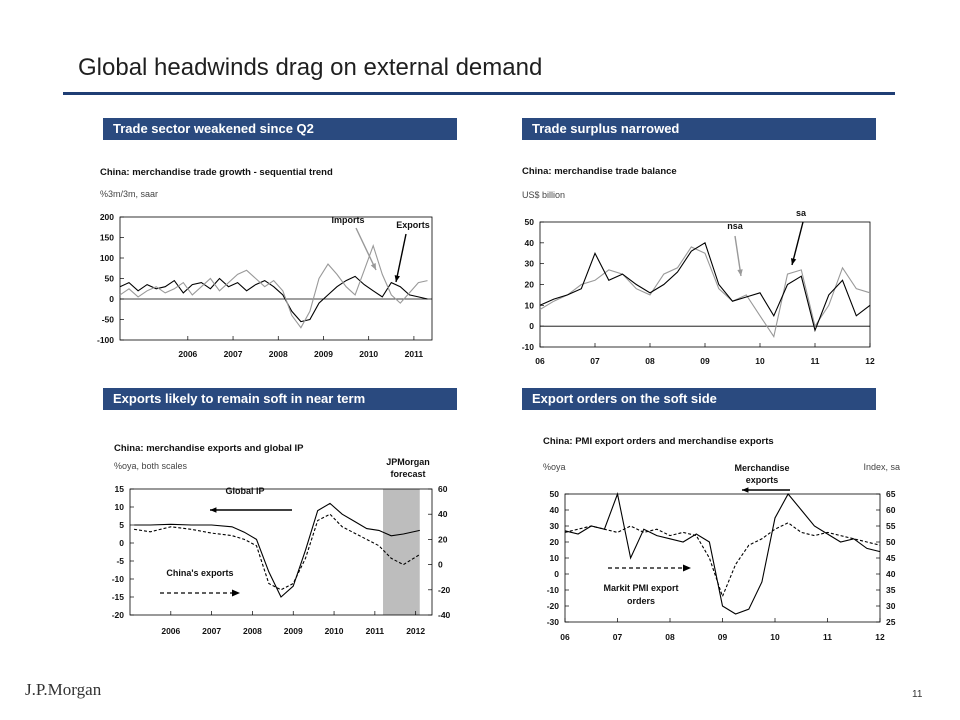  What do you see at coordinates (530, 264) in the screenshot?
I see `y-tick-label: 30` at bounding box center [530, 264].